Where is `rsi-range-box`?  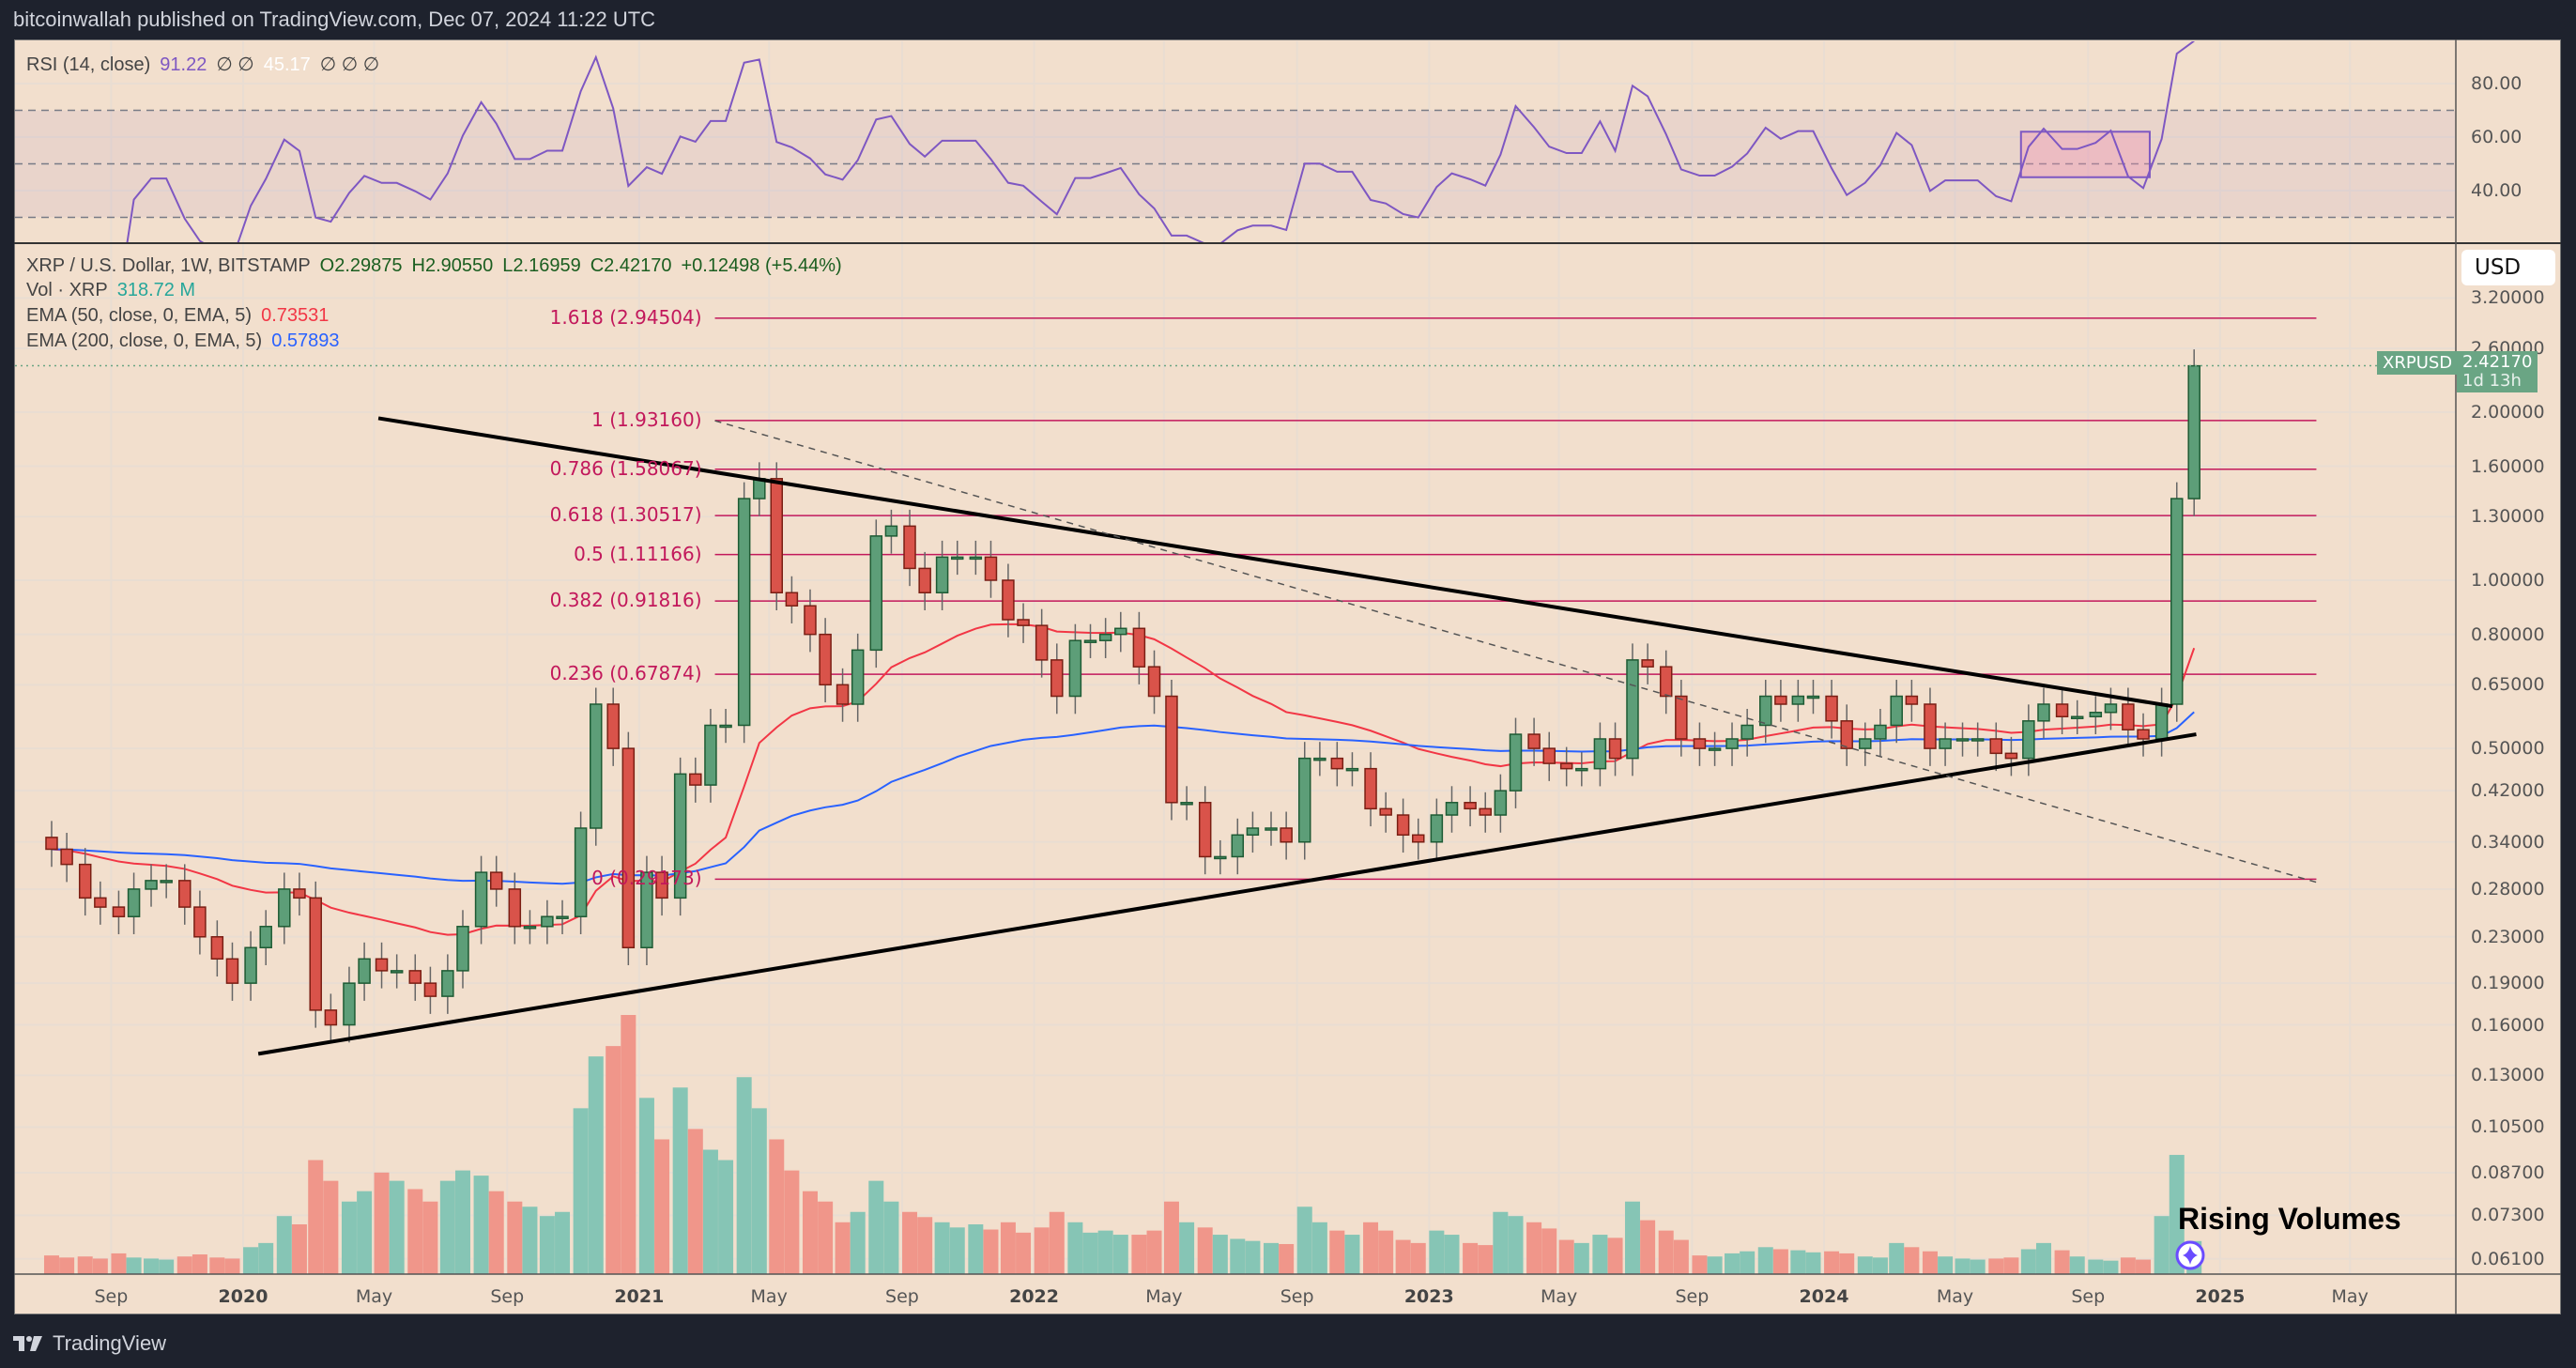 rsi-range-box is located at coordinates (2085, 154).